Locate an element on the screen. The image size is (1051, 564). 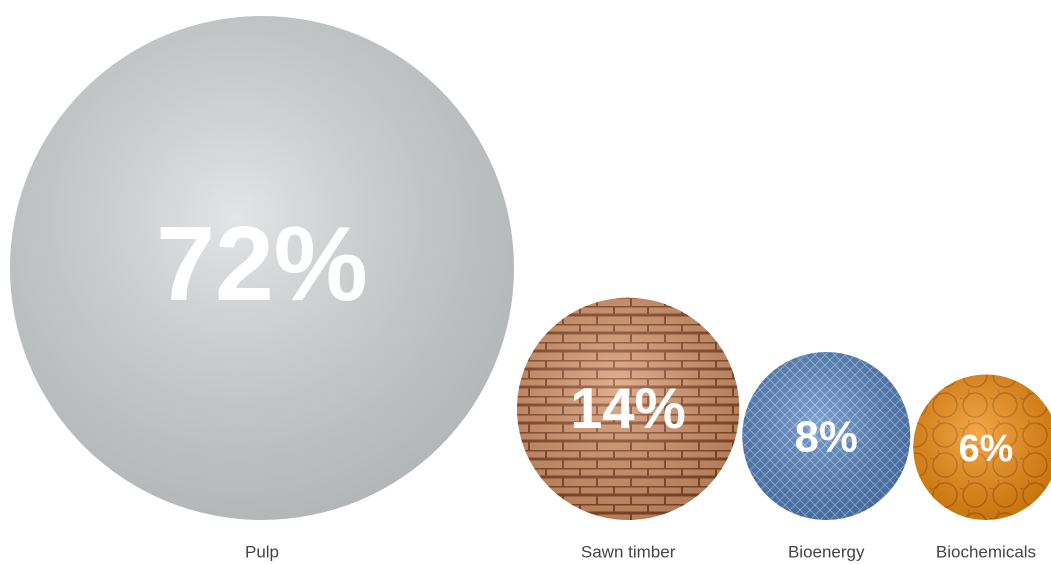
category-label: Biochemicals is located at coordinates (986, 551).